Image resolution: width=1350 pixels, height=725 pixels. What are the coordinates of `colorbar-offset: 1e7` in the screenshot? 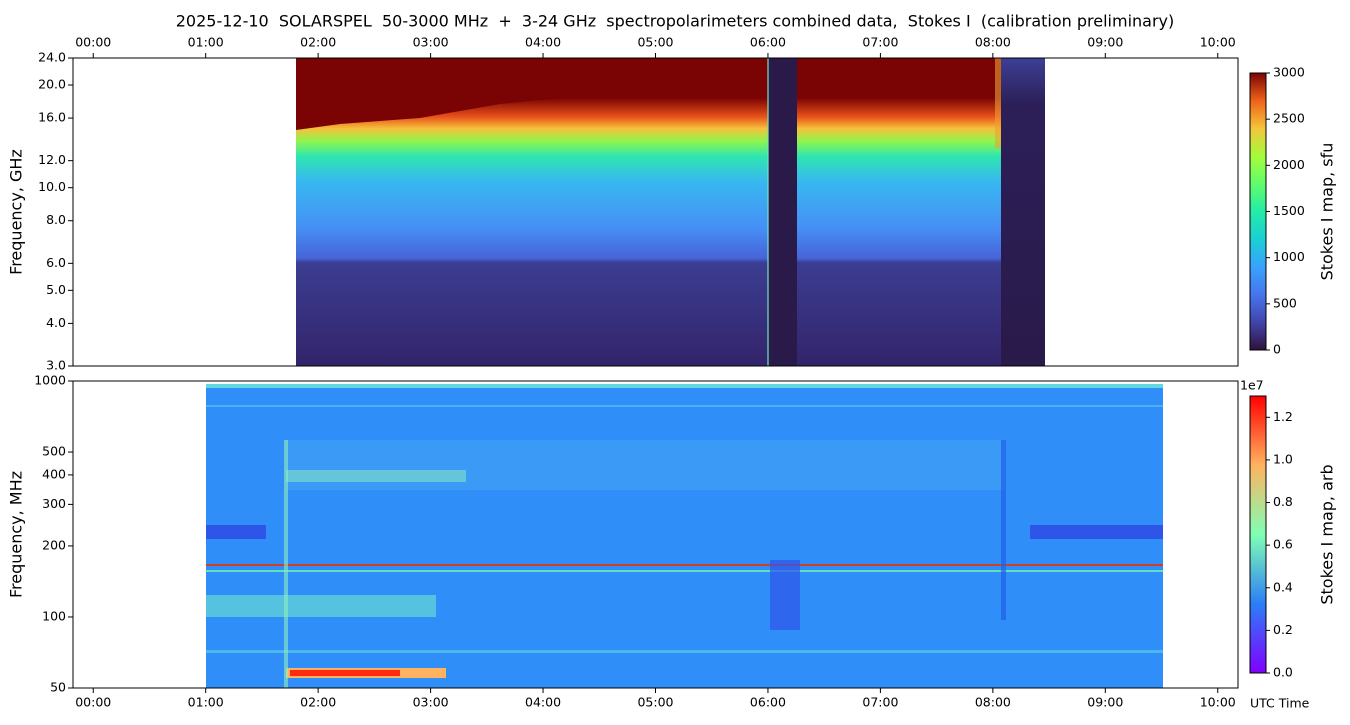 It's located at (1252, 385).